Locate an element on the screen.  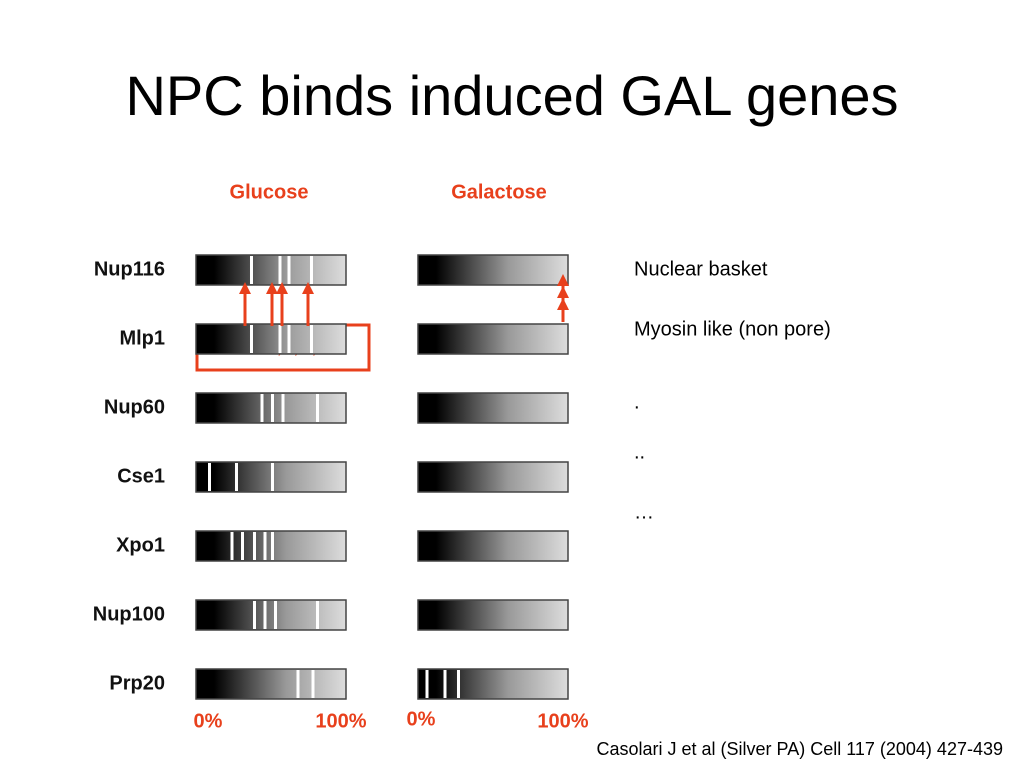
row-label: Nup60 is located at coordinates (134, 407).